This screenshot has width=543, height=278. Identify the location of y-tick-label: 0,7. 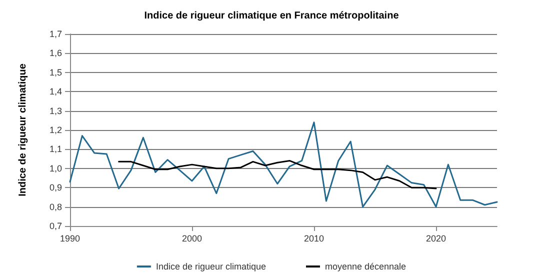
(55, 226).